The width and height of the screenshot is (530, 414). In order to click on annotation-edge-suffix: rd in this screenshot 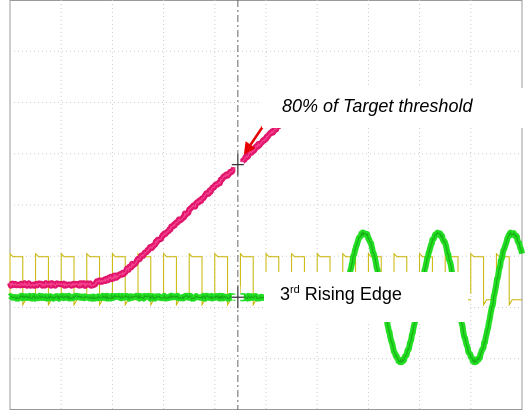, I will do `click(295, 290)`.